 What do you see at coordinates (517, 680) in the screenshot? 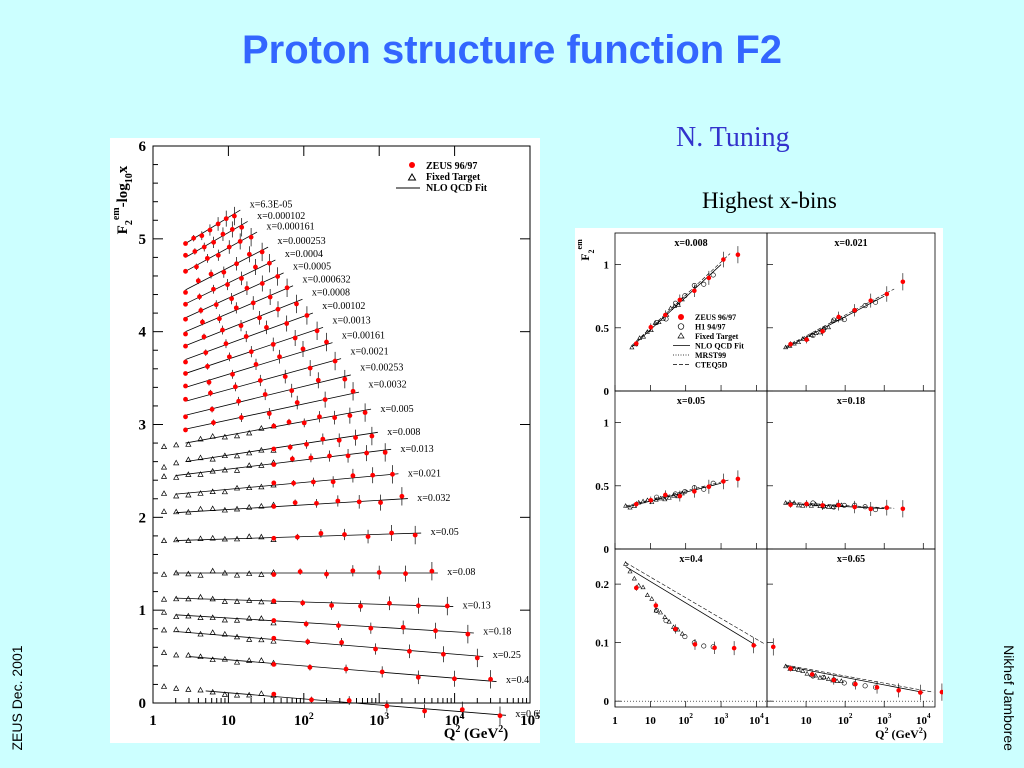
I see `bin-label: x=0.4` at bounding box center [517, 680].